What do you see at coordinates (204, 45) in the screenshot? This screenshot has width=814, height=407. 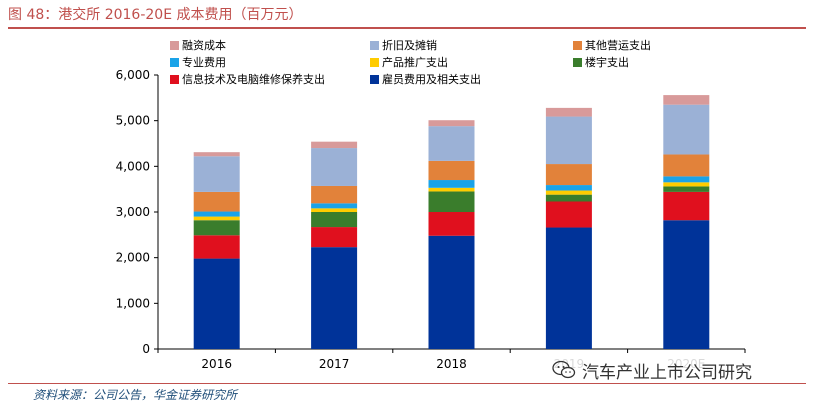 I see `legend-label: 融资成本` at bounding box center [204, 45].